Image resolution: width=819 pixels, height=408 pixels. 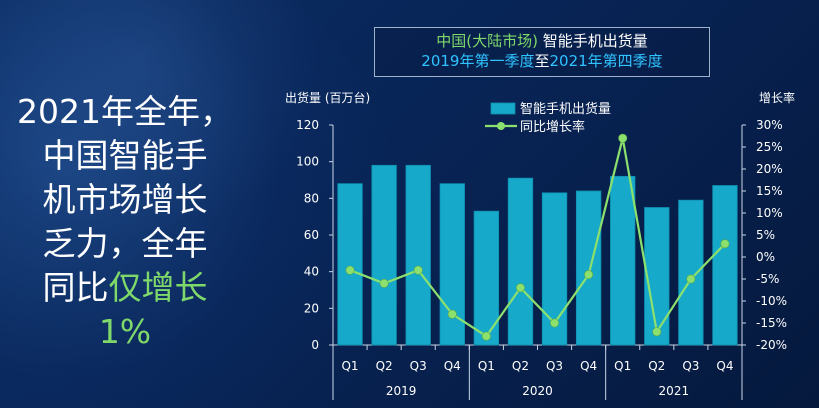 I want to click on y-right-tick-label: 25%, so click(x=769, y=147).